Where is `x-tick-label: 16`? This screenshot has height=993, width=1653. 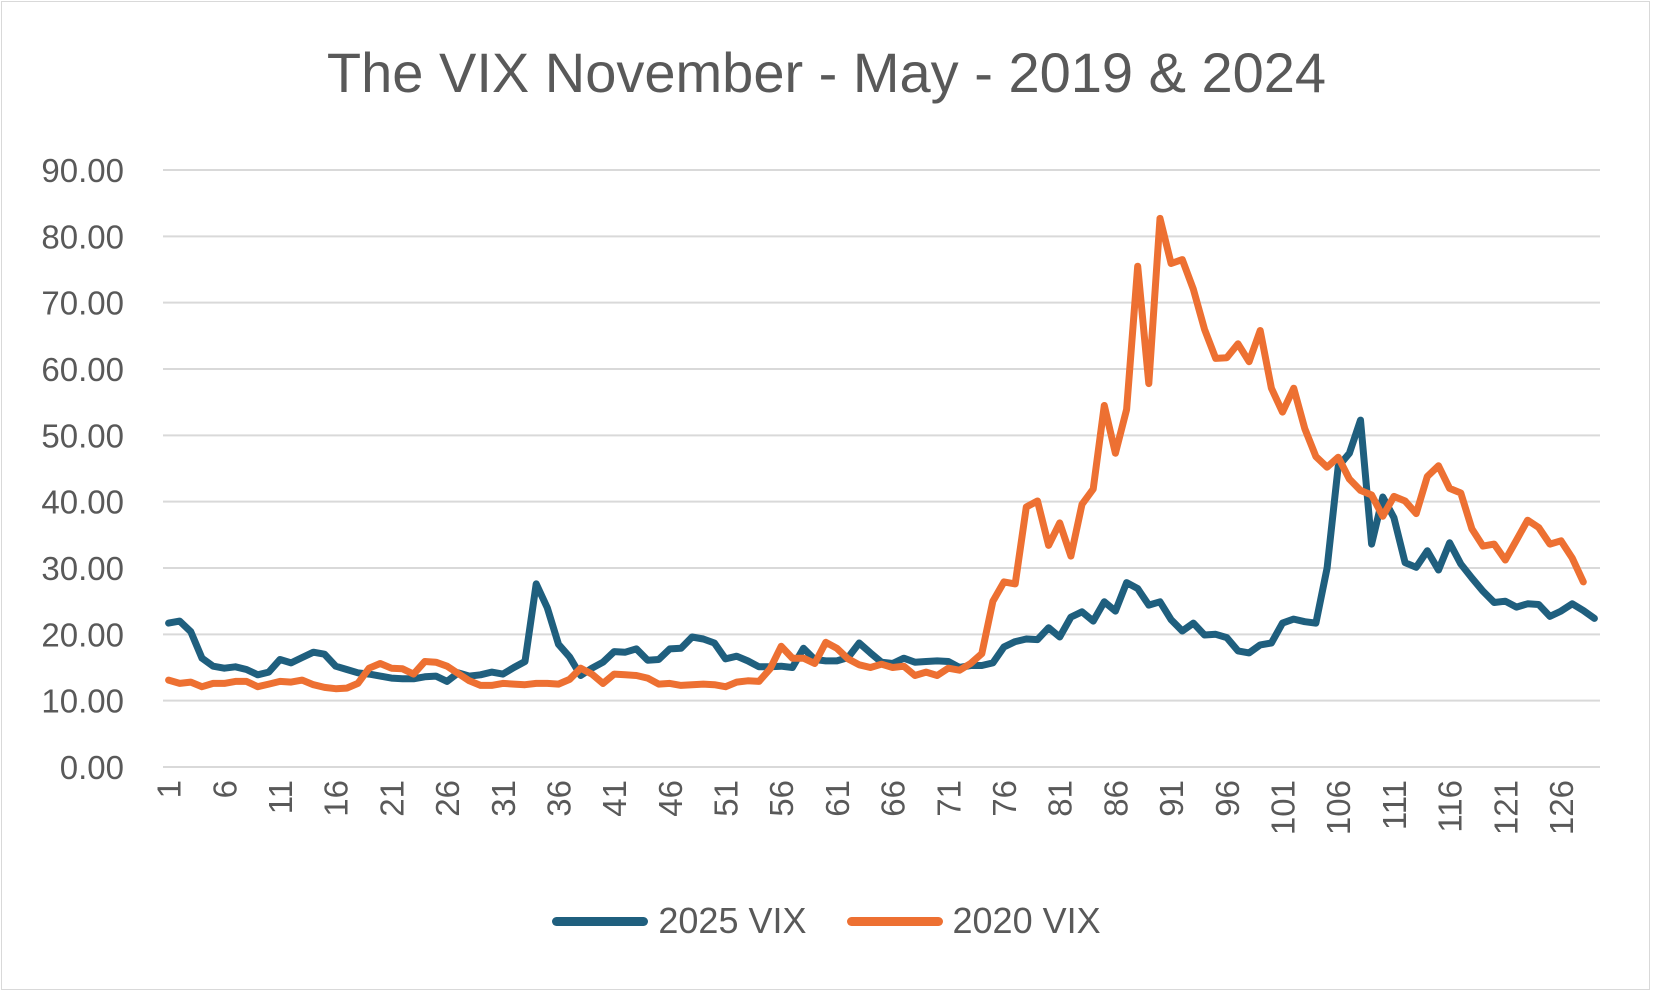
x-tick-label: 16 is located at coordinates (336, 798).